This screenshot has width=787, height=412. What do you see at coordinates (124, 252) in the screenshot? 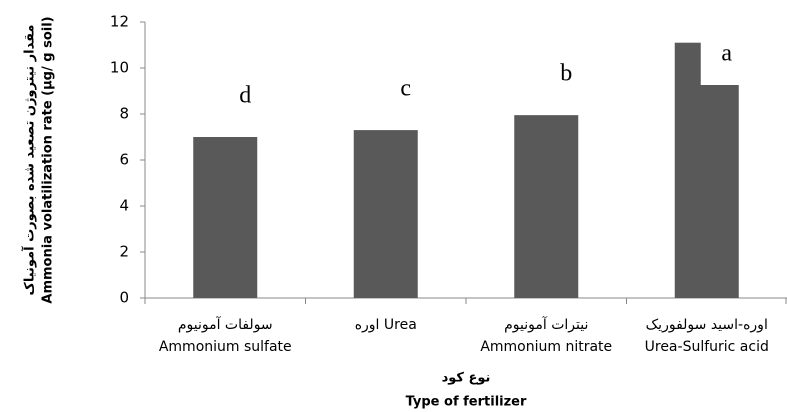
I see `y-tick-label: 2` at bounding box center [124, 252].